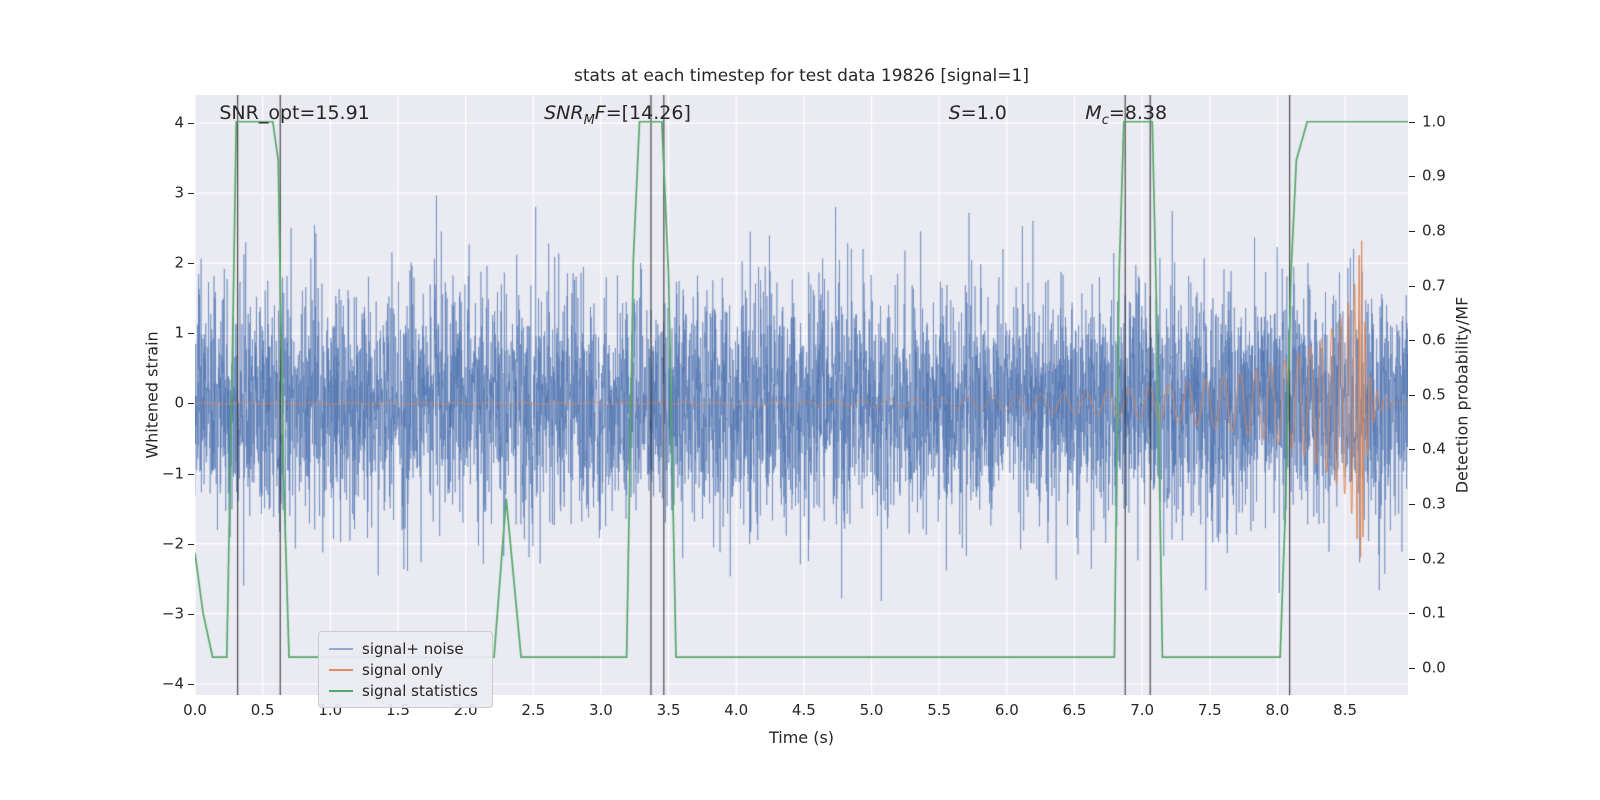  I want to click on y-tick-label-left: −2, so click(172, 543).